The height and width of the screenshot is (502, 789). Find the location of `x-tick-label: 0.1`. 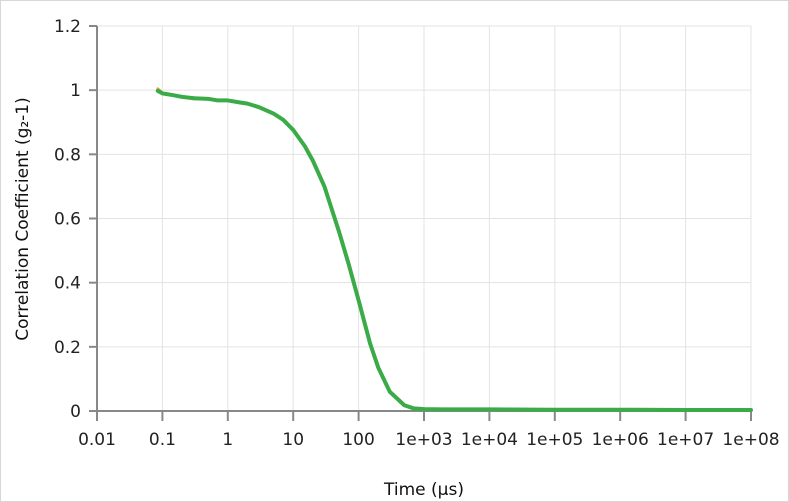

x-tick-label: 0.1 is located at coordinates (162, 440).